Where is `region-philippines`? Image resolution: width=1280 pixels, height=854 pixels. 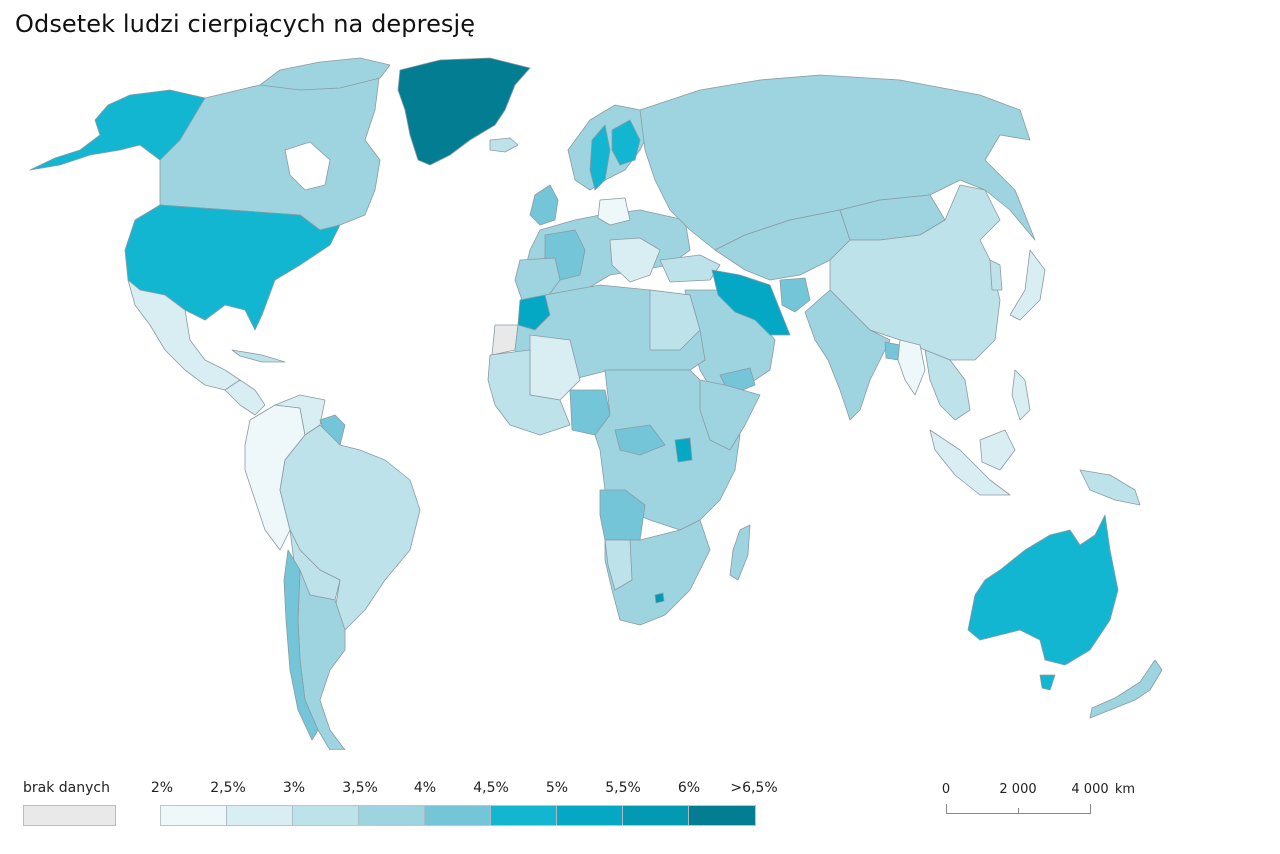 region-philippines is located at coordinates (1021, 395).